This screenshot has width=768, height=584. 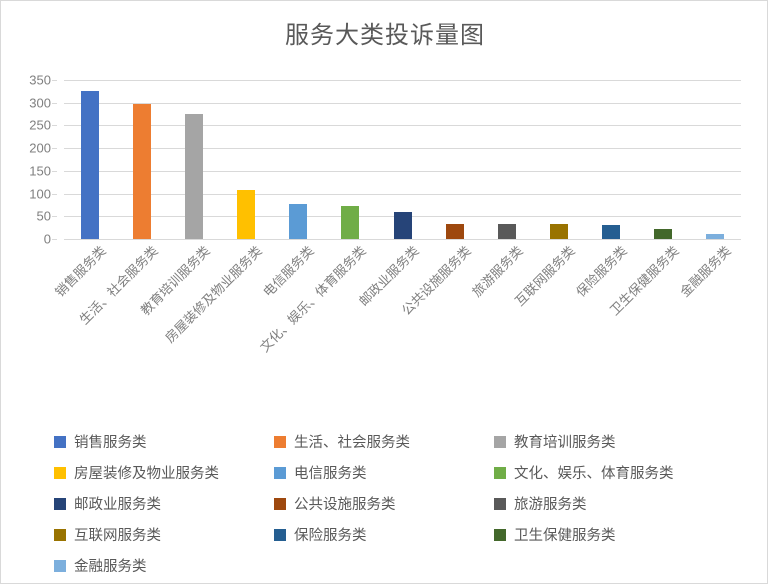 What do you see at coordinates (47, 239) in the screenshot?
I see `y-axis-tick-label: 0` at bounding box center [47, 239].